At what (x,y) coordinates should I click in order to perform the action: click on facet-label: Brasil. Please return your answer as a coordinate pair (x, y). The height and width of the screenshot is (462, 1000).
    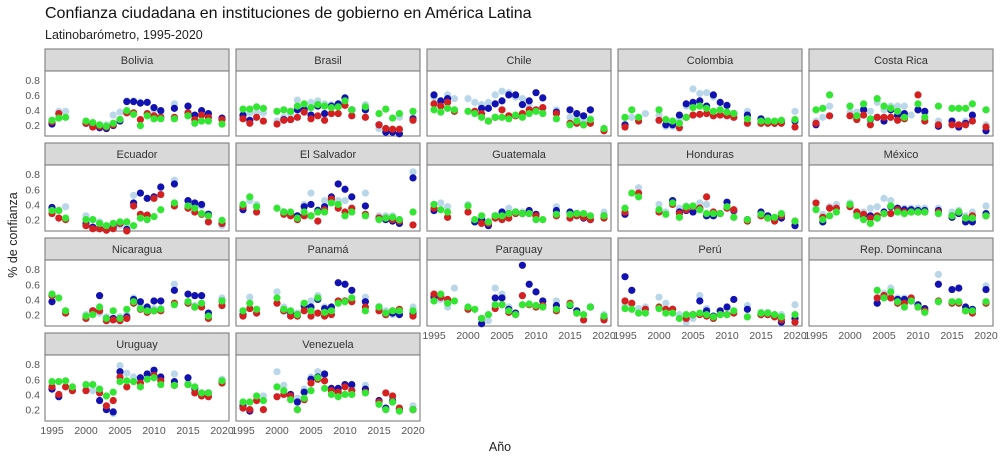
    Looking at the image, I should click on (328, 61).